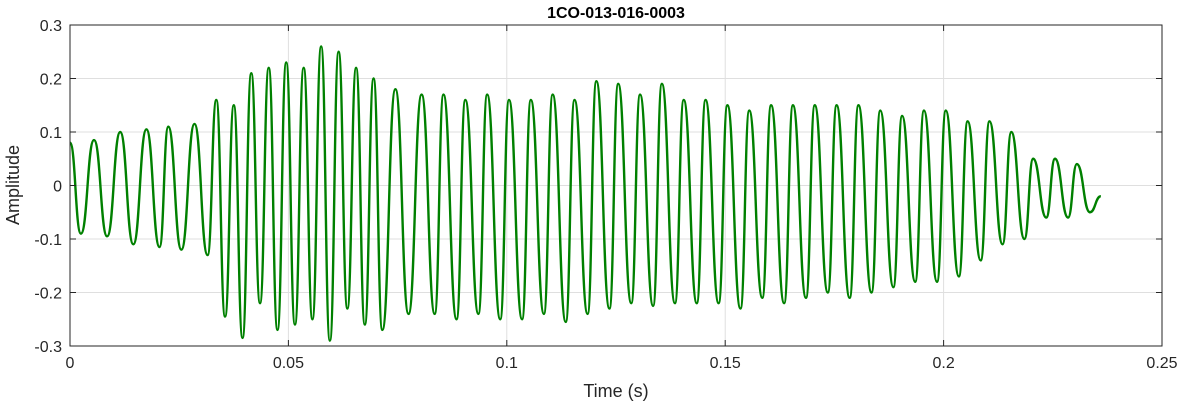  I want to click on y-tick-label: 0.1, so click(51, 133).